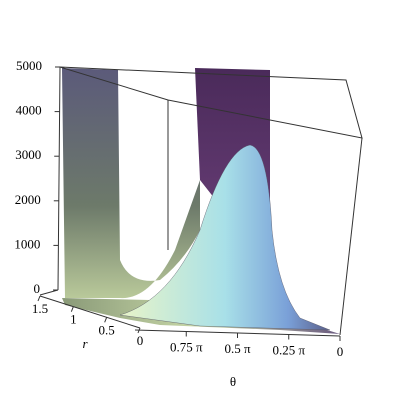 The height and width of the screenshot is (400, 400). Describe the element at coordinates (29, 110) in the screenshot. I see `z-tick-label: 4000` at that location.